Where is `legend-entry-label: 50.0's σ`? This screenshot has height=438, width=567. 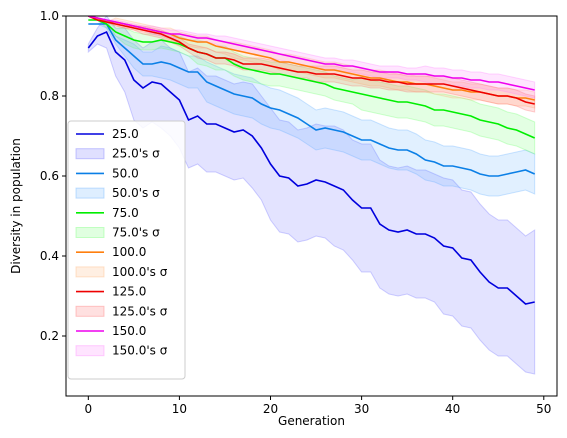 legend-entry-label: 50.0's σ is located at coordinates (136, 193).